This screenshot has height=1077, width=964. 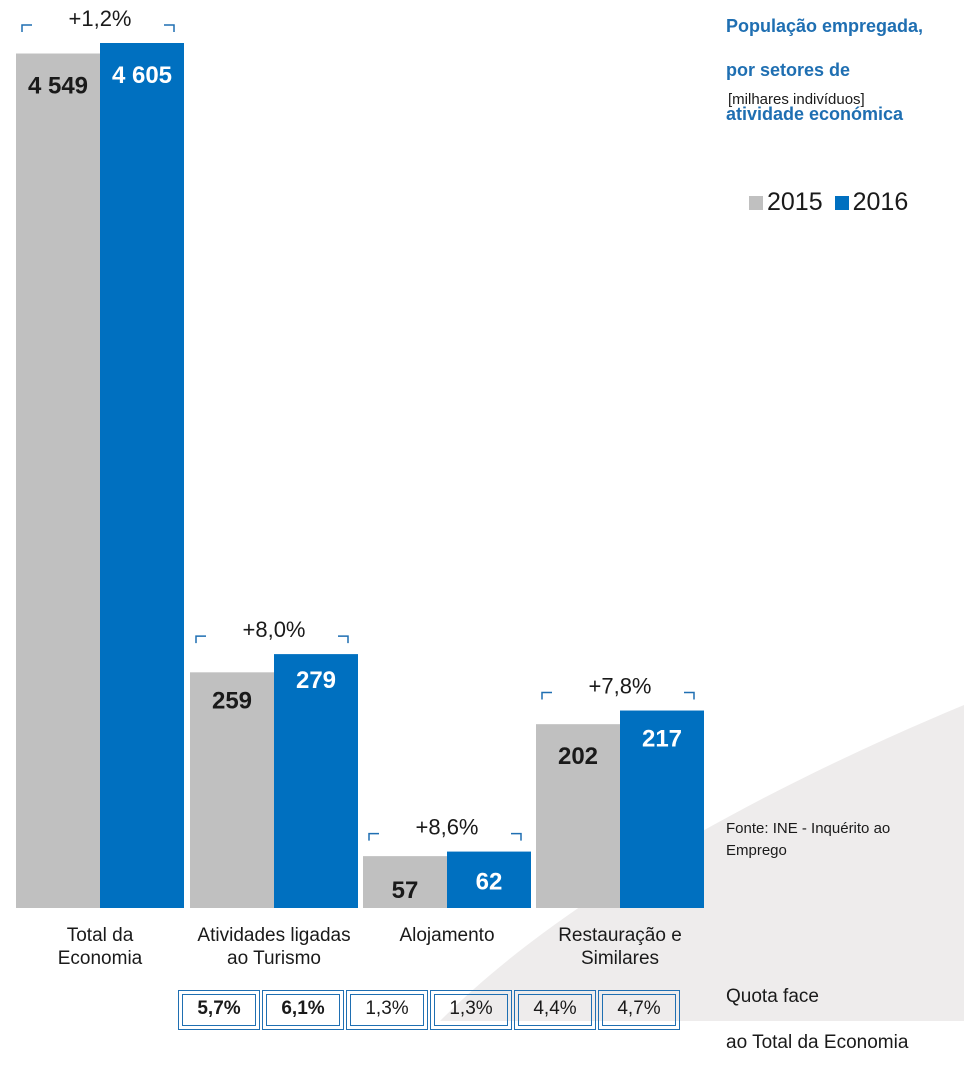 I want to click on quota-label: Quota face ao Total da Economia, so click(x=845, y=1019).